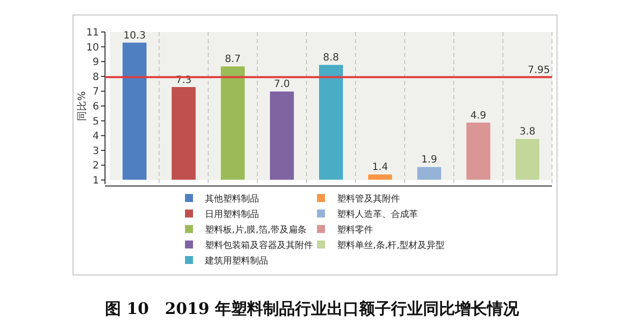 The image size is (624, 330). I want to click on y-tick-label: 3, so click(95, 151).